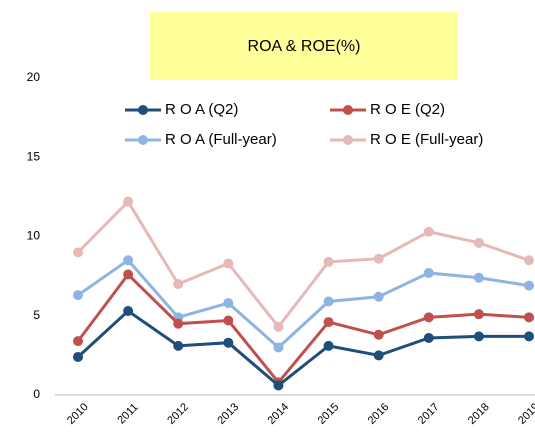 This screenshot has width=535, height=433. Describe the element at coordinates (407, 109) in the screenshot. I see `legend-label: R O E (Q2)` at that location.